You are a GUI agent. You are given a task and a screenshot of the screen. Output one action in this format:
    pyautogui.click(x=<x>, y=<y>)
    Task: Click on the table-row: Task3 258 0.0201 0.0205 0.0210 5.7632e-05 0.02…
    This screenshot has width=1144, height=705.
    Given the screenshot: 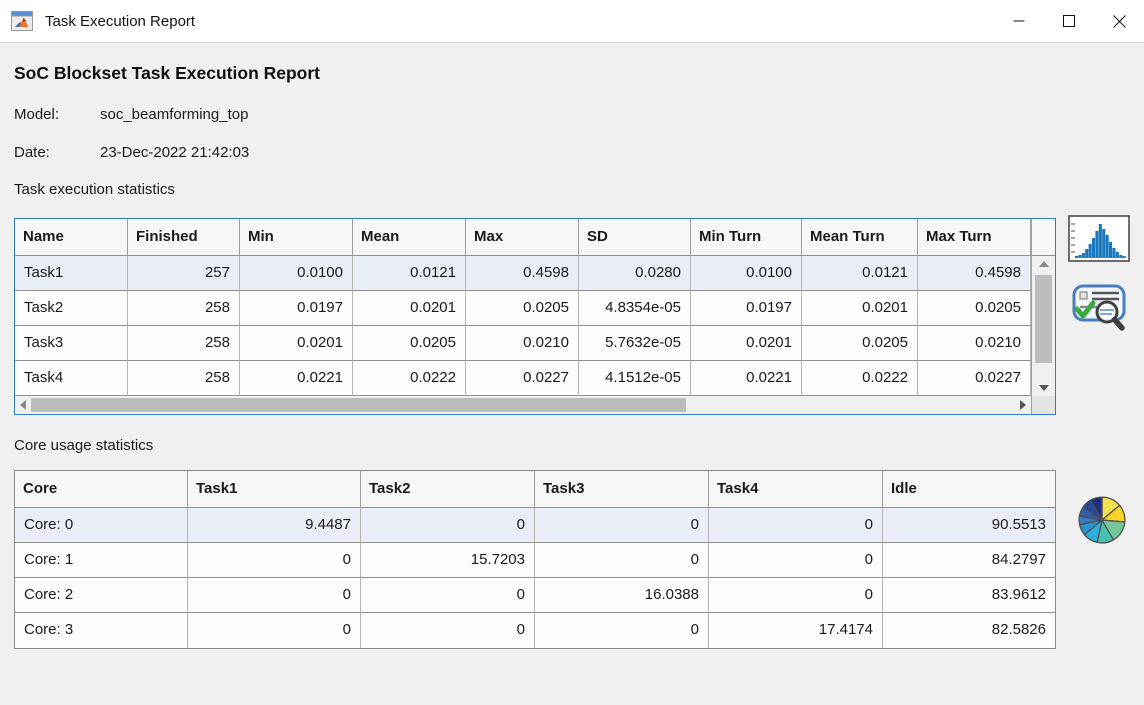 What is the action you would take?
    pyautogui.click(x=523, y=343)
    